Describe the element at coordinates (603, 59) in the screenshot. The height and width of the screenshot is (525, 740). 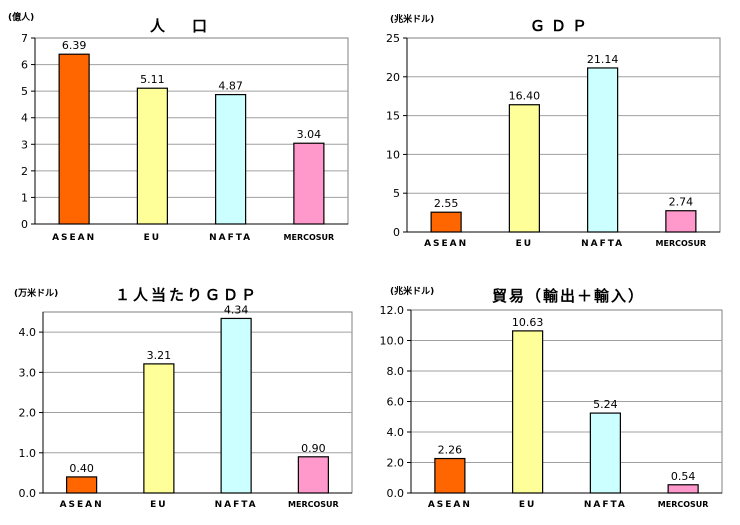
I see `data-label: 21.14` at that location.